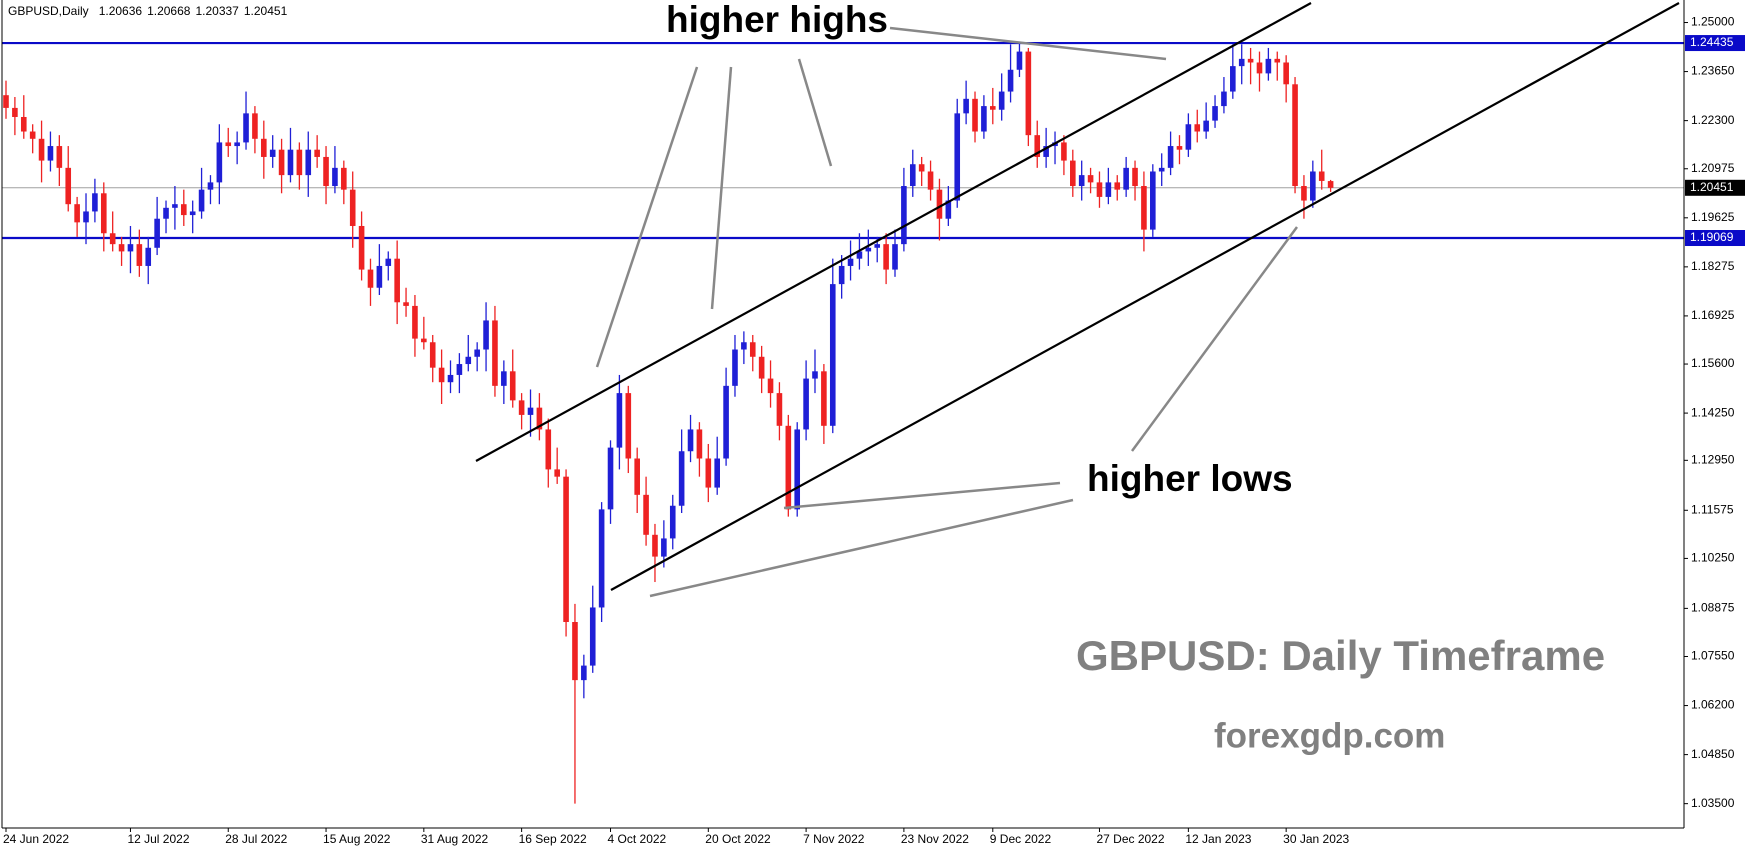 The width and height of the screenshot is (1749, 850). What do you see at coordinates (1713, 656) in the screenshot?
I see `y-tick-label: 1.07550` at bounding box center [1713, 656].